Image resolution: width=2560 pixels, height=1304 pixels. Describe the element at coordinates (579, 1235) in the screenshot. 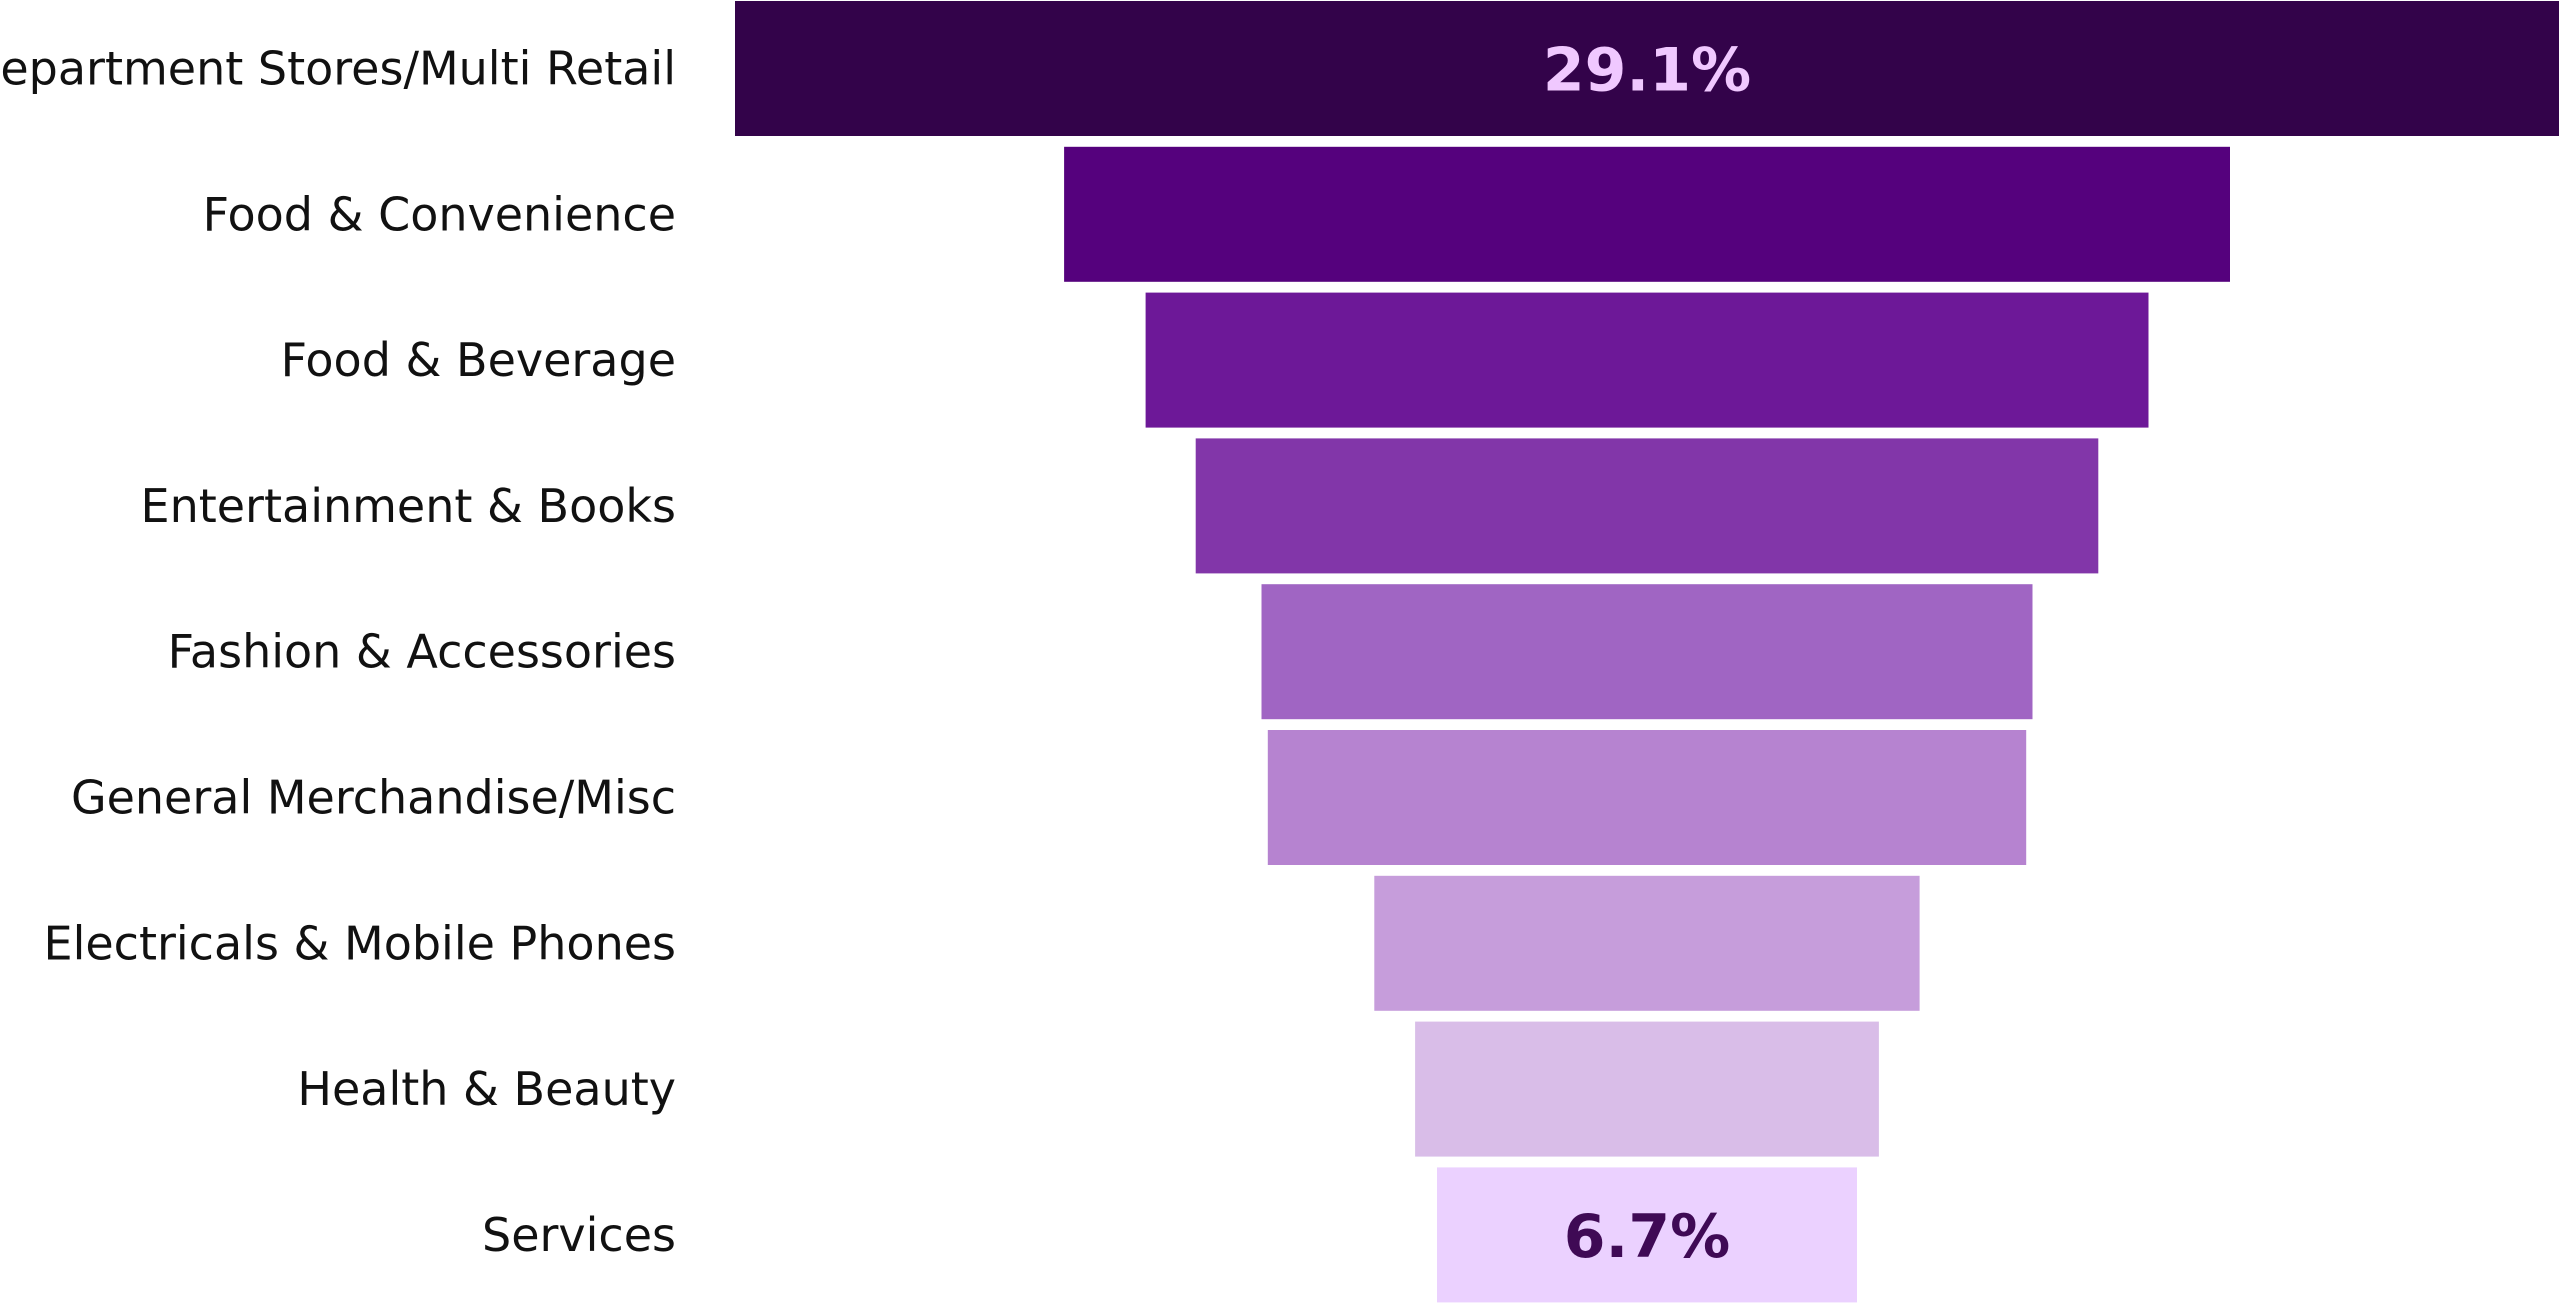

I see `category-label: Services` at that location.